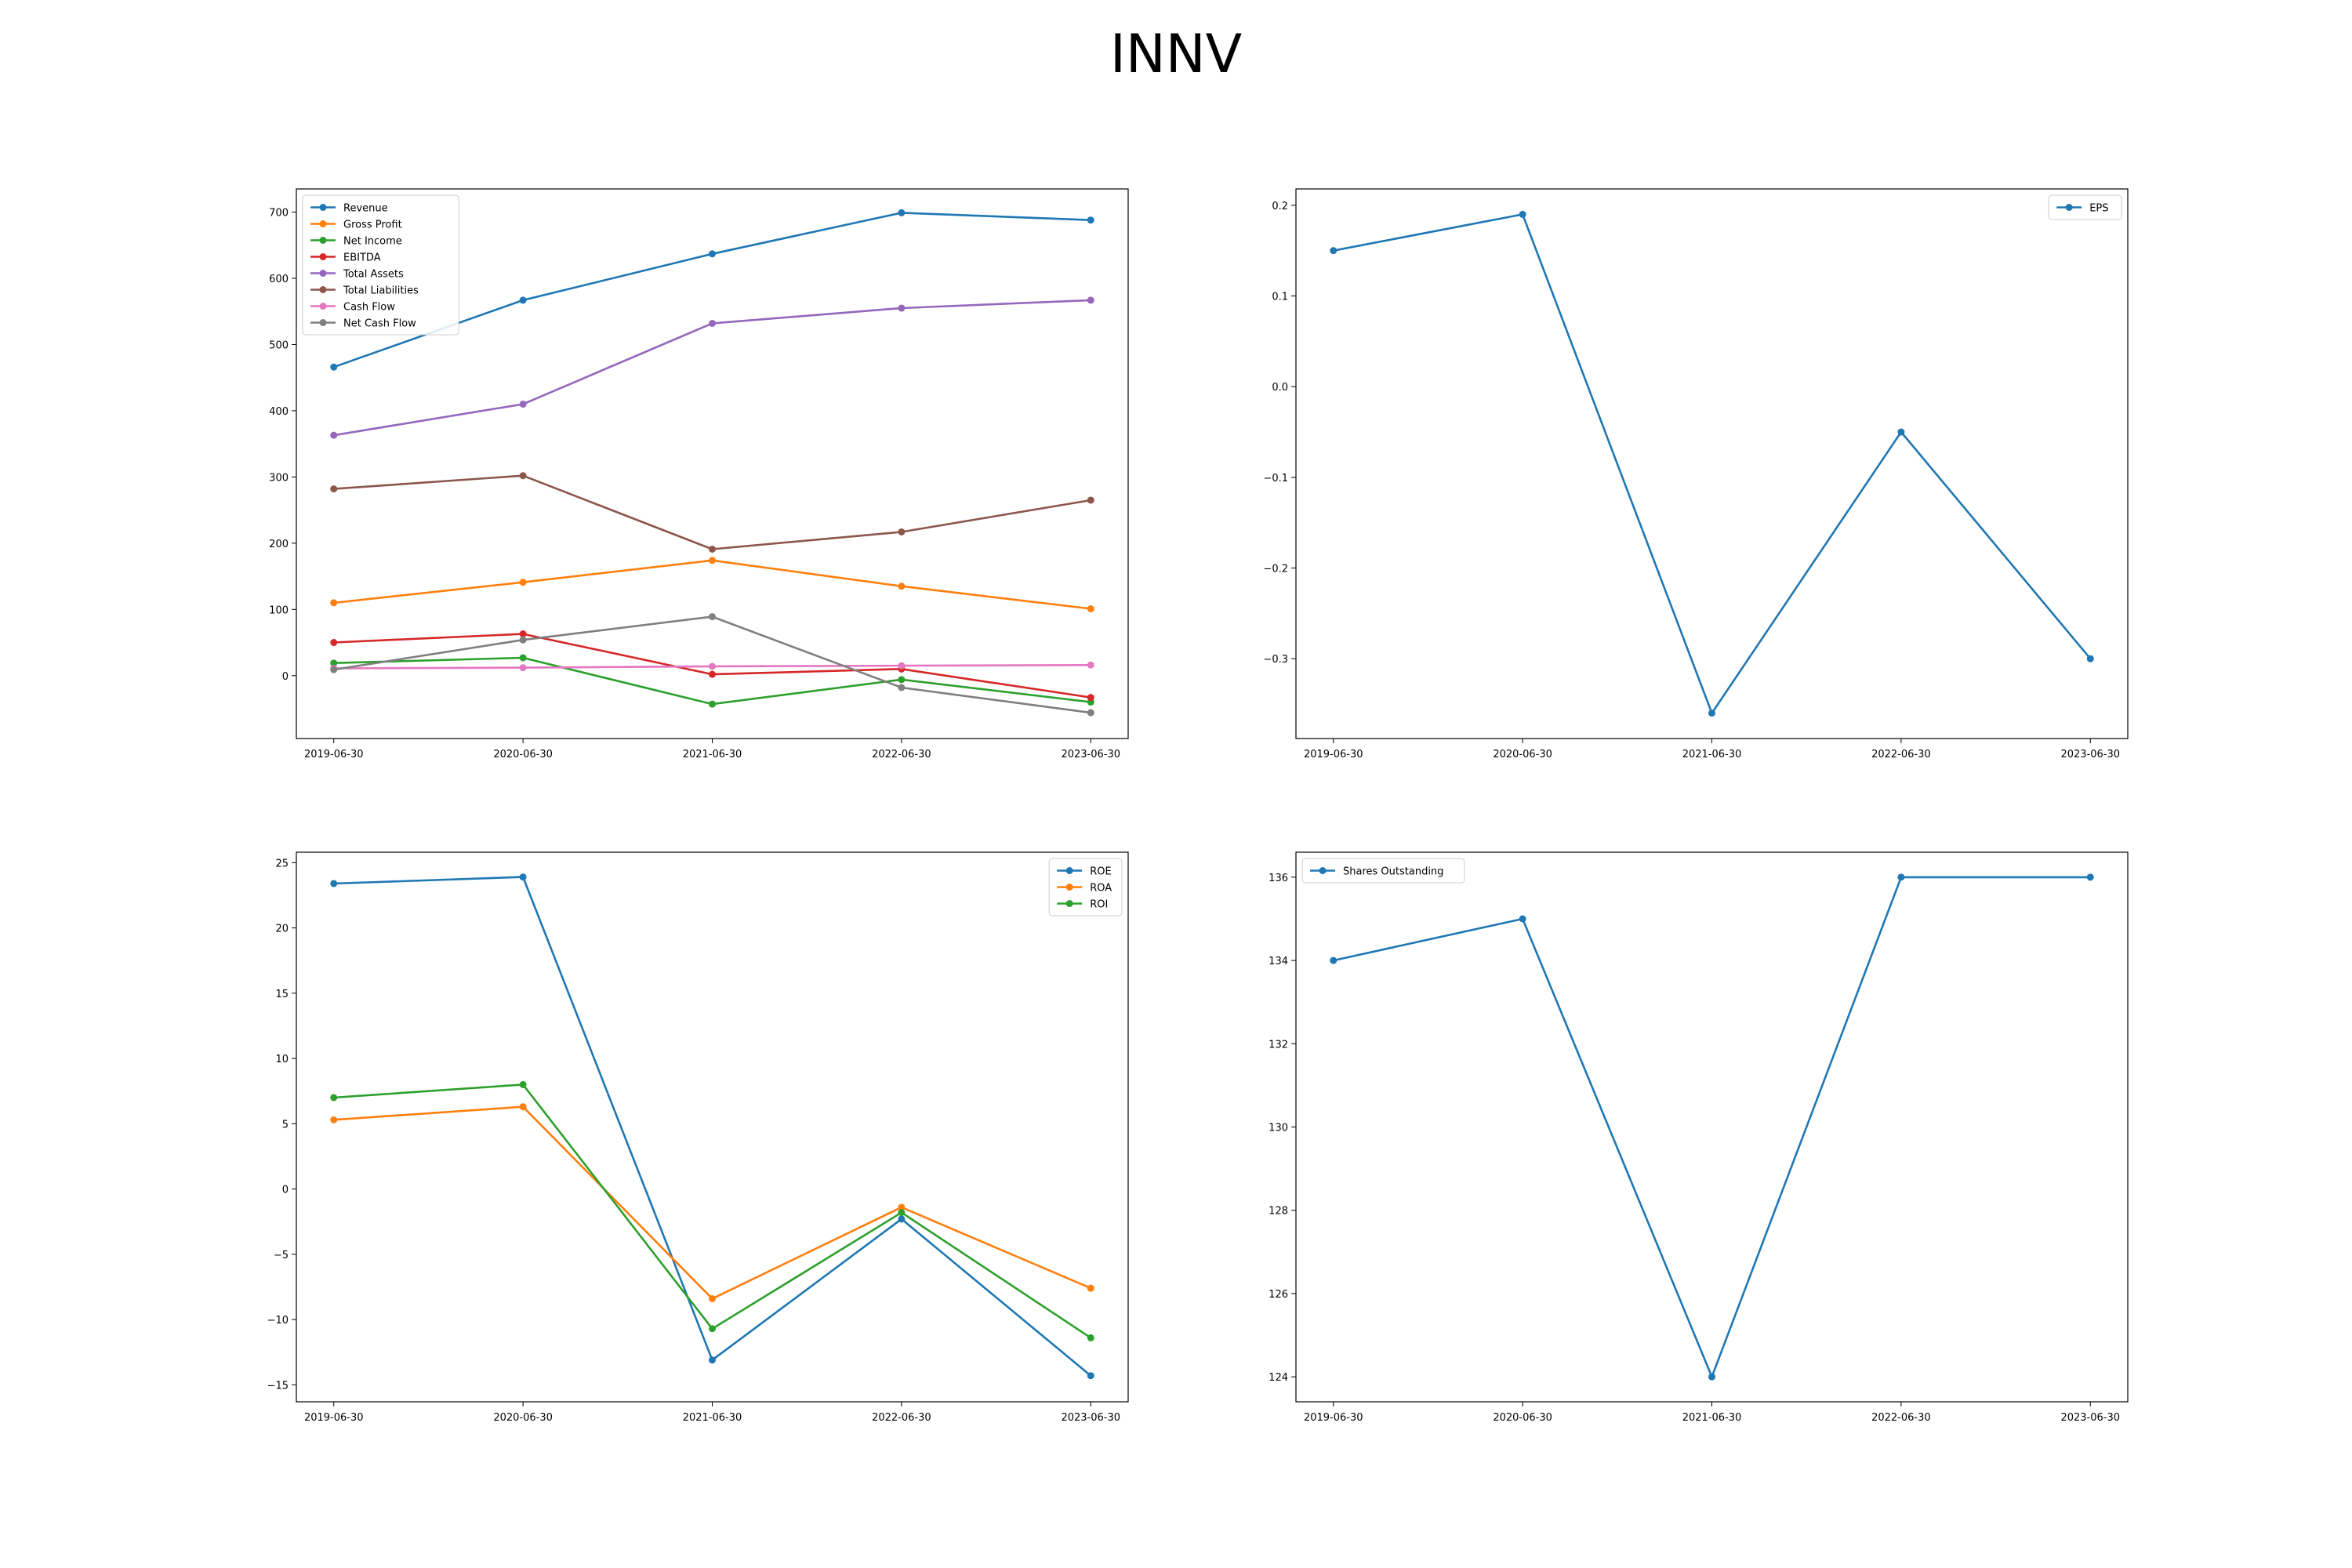 Image resolution: width=2352 pixels, height=1568 pixels. Describe the element at coordinates (1176, 54) in the screenshot. I see `figure-title: INNV` at that location.